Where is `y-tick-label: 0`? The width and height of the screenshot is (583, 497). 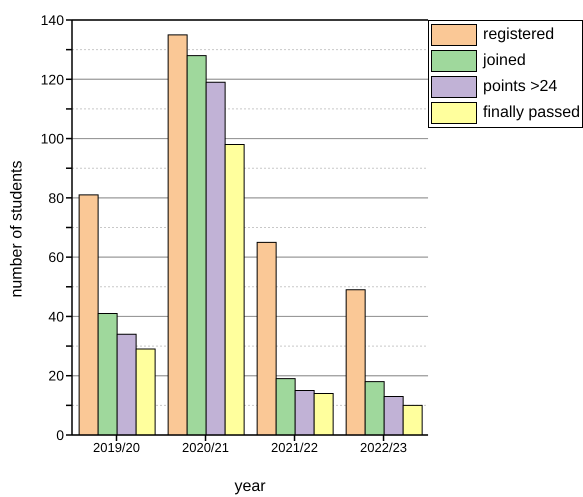 y-tick-label: 0 is located at coordinates (60, 434).